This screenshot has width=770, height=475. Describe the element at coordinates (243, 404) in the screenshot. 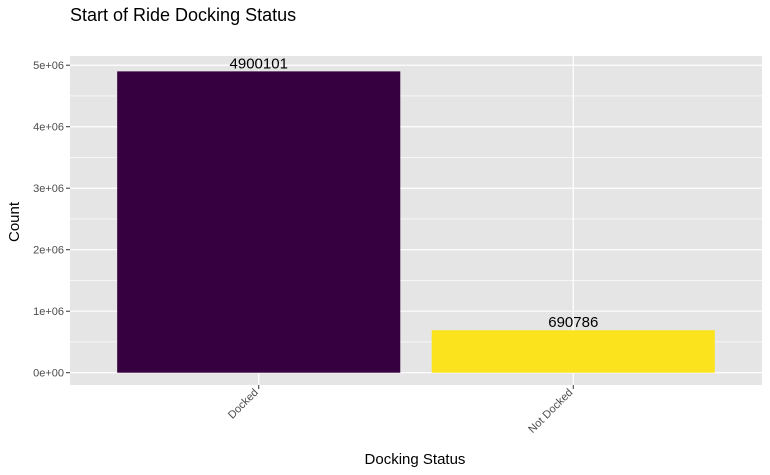

I see `x-tick-label: Docked` at that location.